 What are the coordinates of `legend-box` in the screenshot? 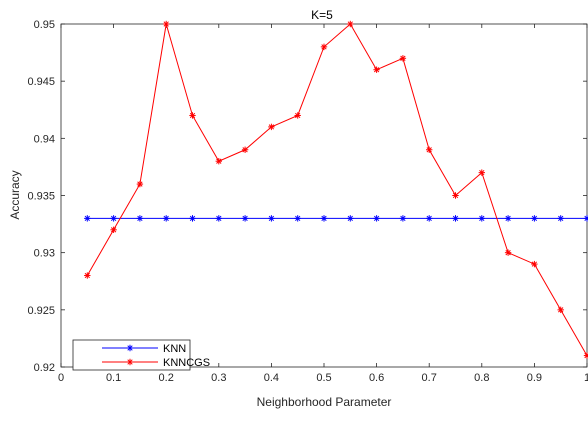 It's located at (131, 355).